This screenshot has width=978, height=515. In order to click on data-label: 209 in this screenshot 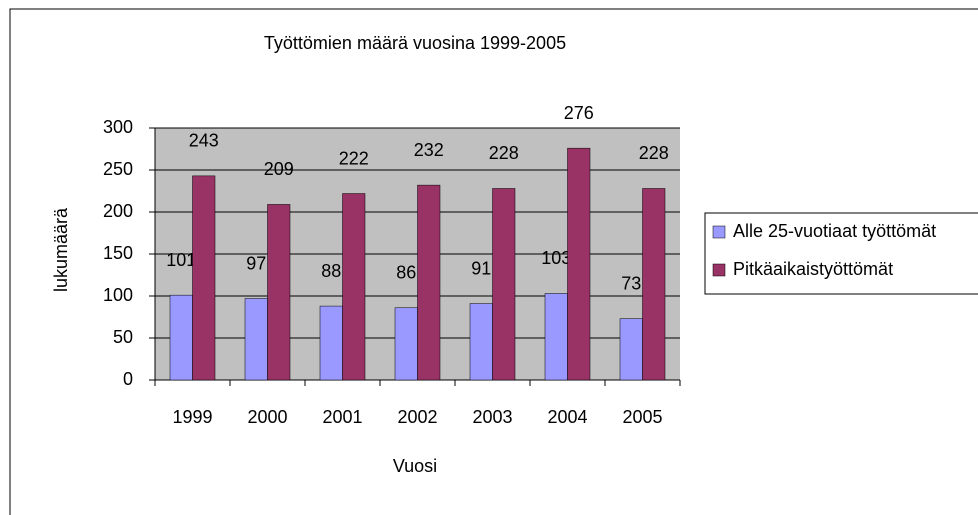, I will do `click(279, 169)`.